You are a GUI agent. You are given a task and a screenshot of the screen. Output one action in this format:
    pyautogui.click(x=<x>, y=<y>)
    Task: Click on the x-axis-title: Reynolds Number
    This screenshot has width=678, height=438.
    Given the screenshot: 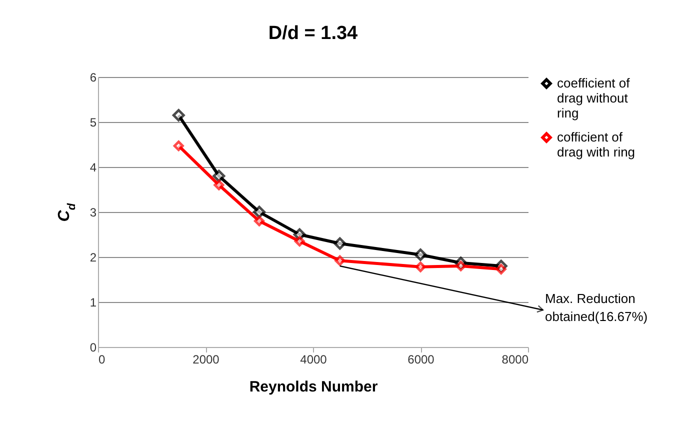 What is the action you would take?
    pyautogui.click(x=313, y=387)
    